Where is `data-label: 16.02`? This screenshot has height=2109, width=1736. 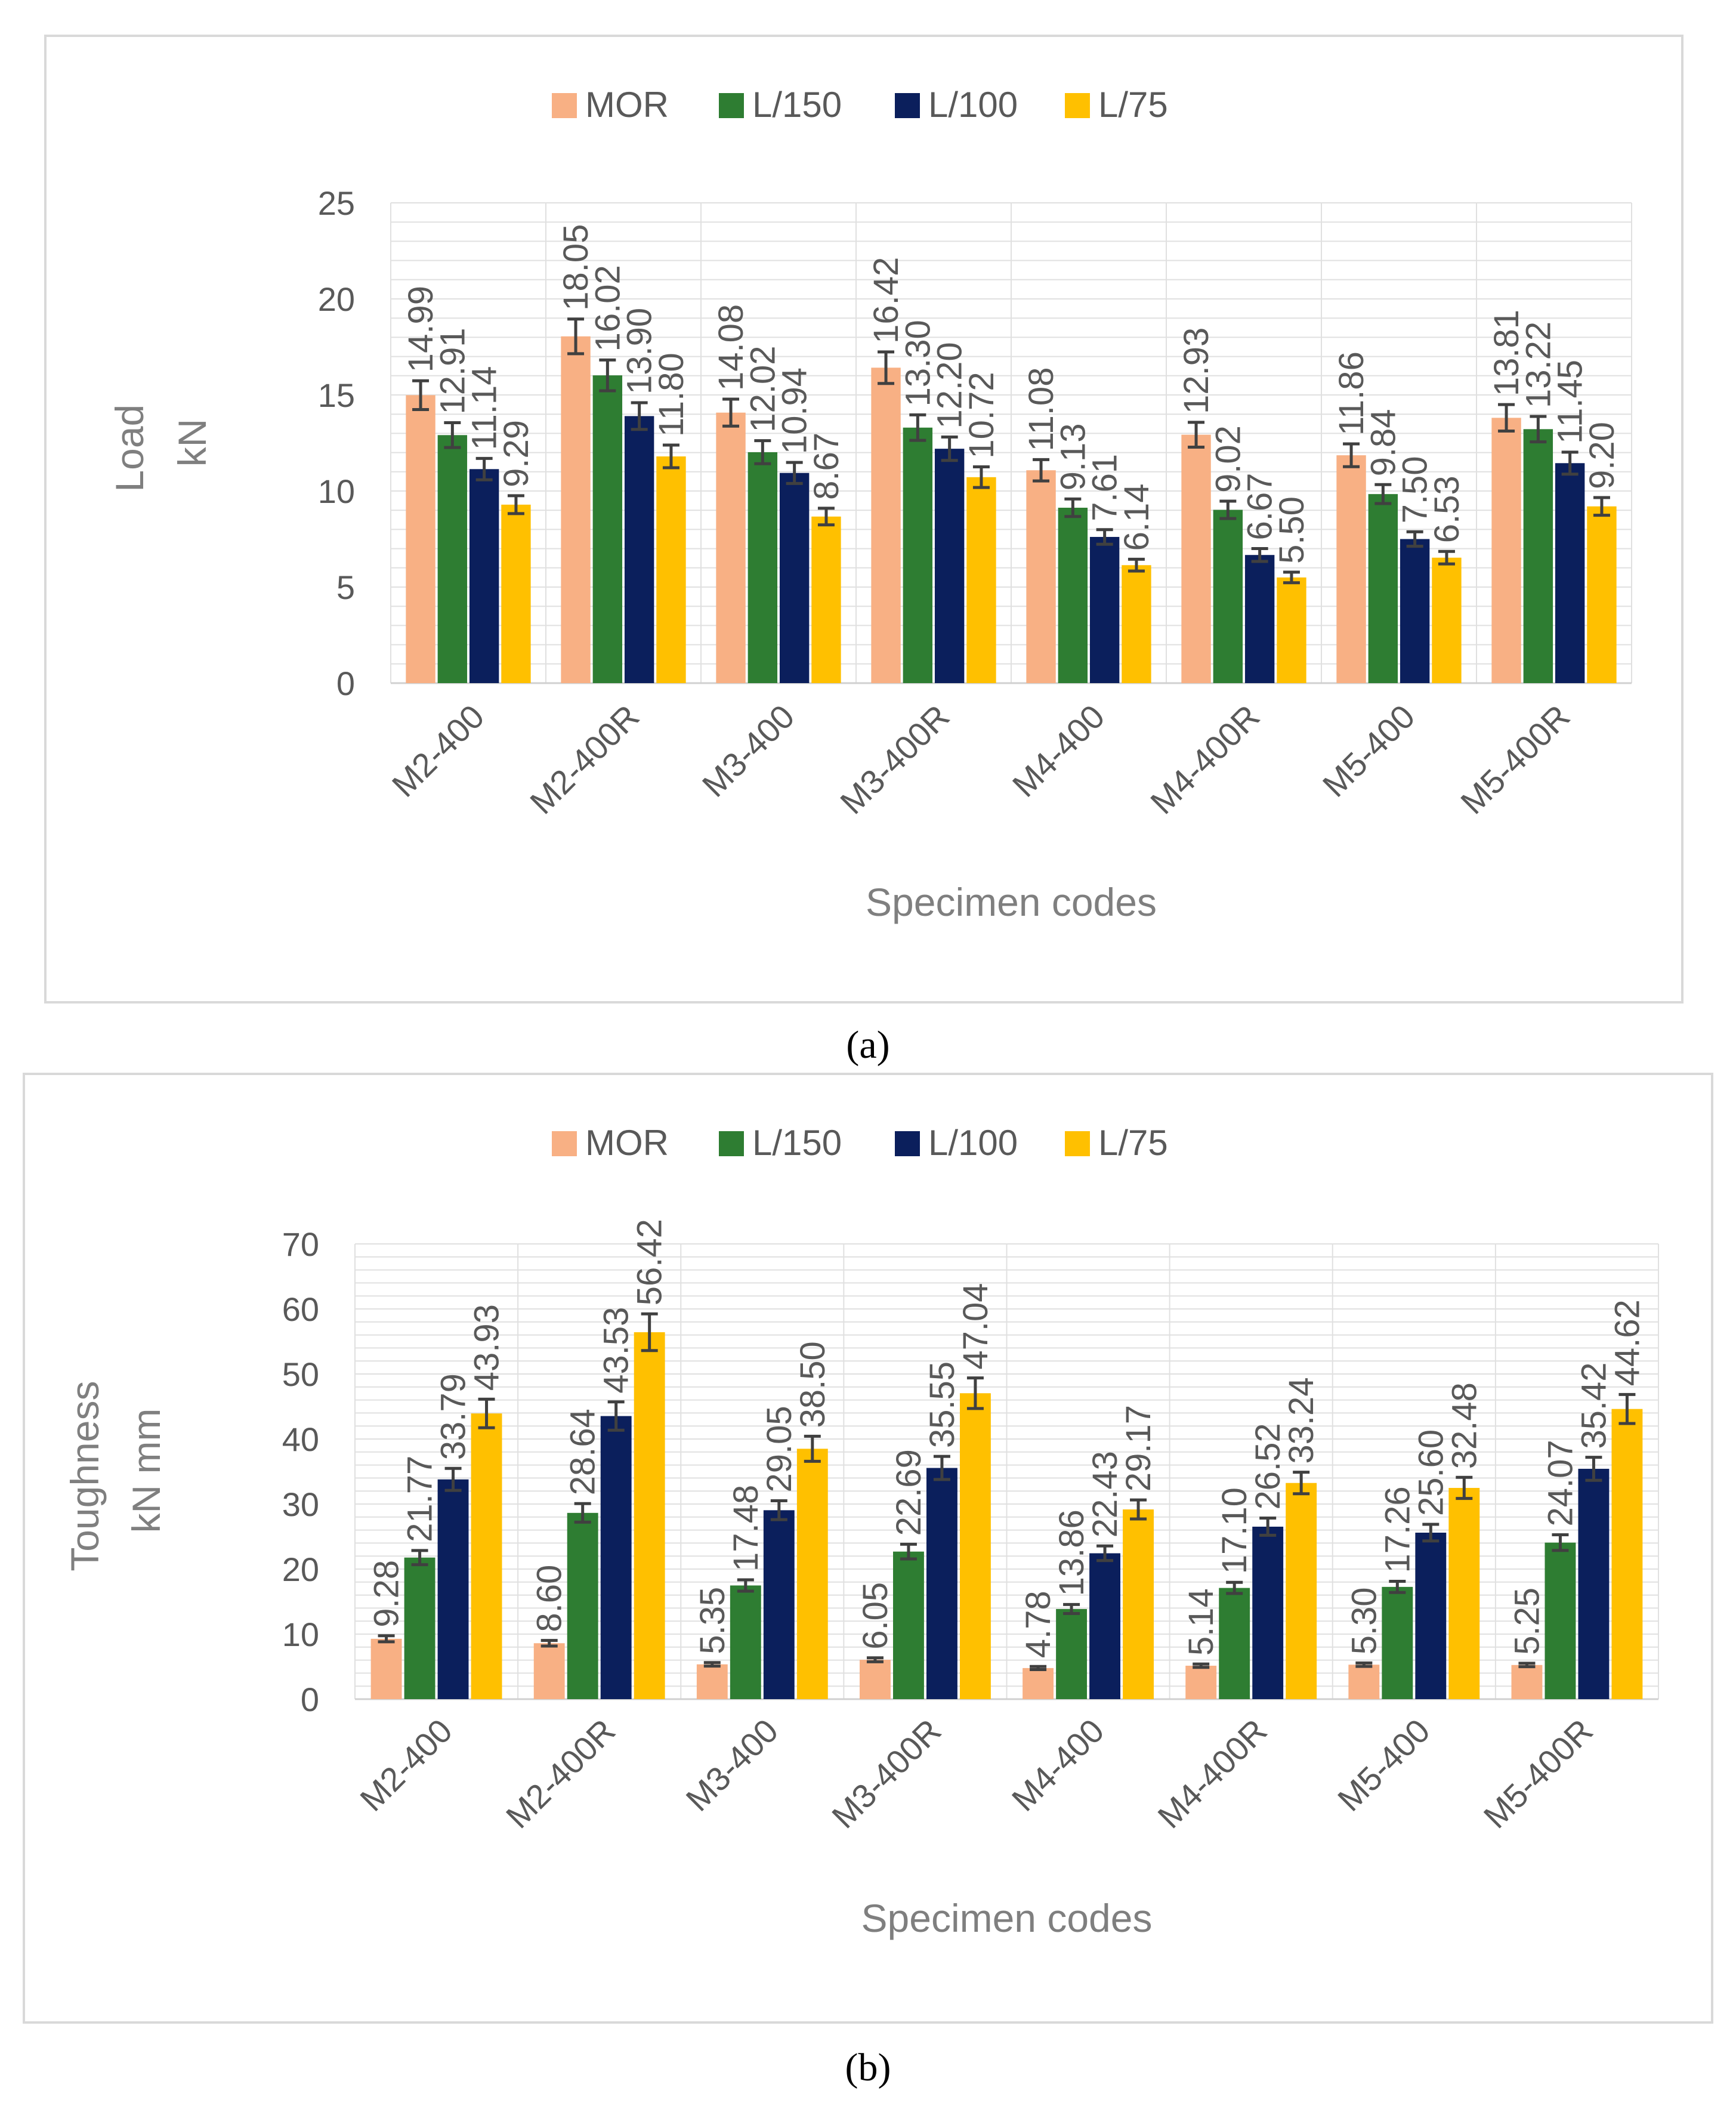 data-label: 16.02 is located at coordinates (607, 308).